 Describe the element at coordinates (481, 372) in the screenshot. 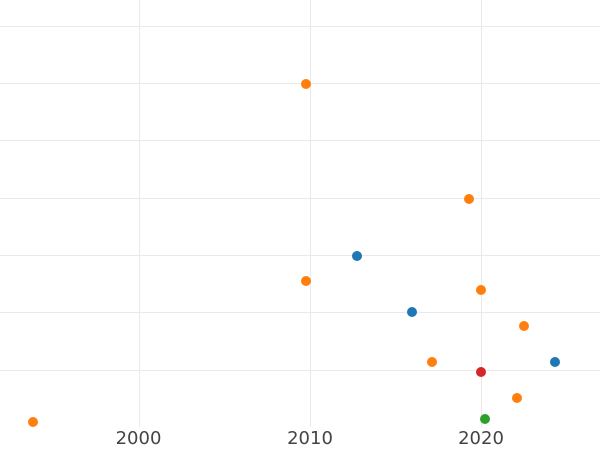

I see `red-series-point` at that location.